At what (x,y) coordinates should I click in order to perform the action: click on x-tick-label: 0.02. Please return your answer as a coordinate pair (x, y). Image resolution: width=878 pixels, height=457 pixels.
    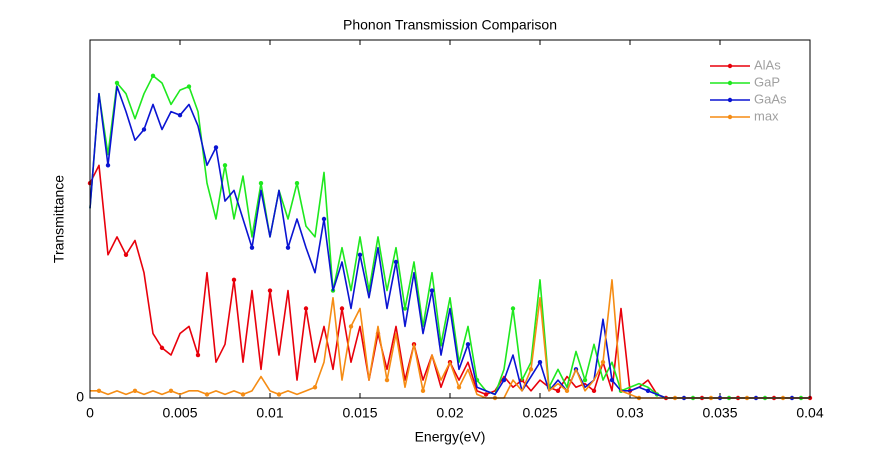
    Looking at the image, I should click on (449, 413).